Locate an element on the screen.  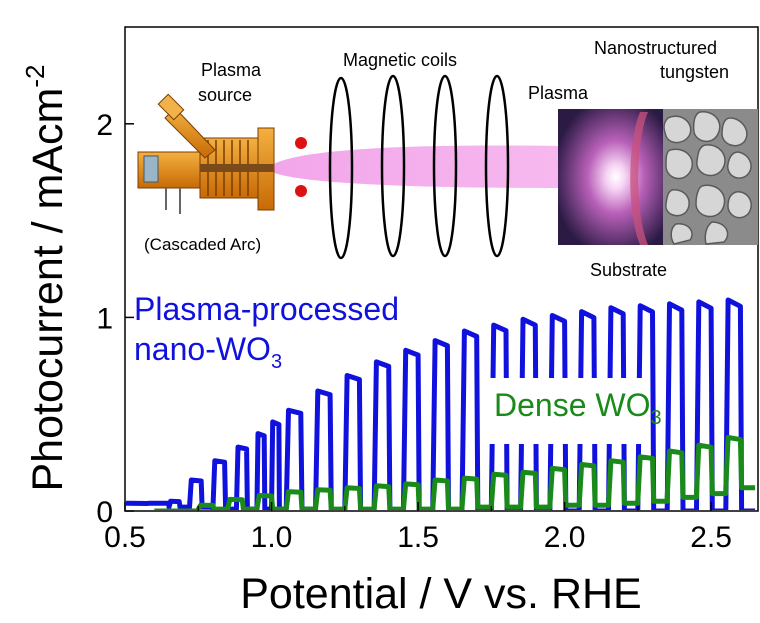
magnet-dot-top is located at coordinates (301, 143).